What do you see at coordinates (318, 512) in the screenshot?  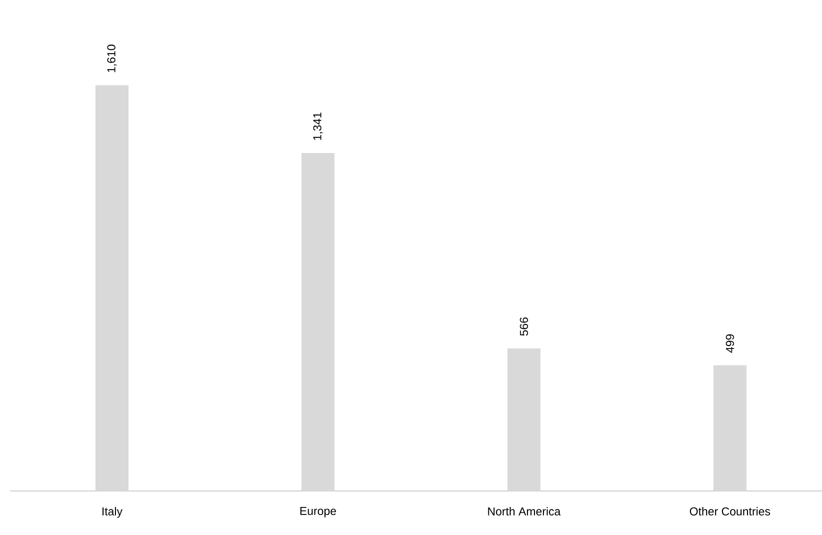 I see `x-tick-label: Europe` at bounding box center [318, 512].